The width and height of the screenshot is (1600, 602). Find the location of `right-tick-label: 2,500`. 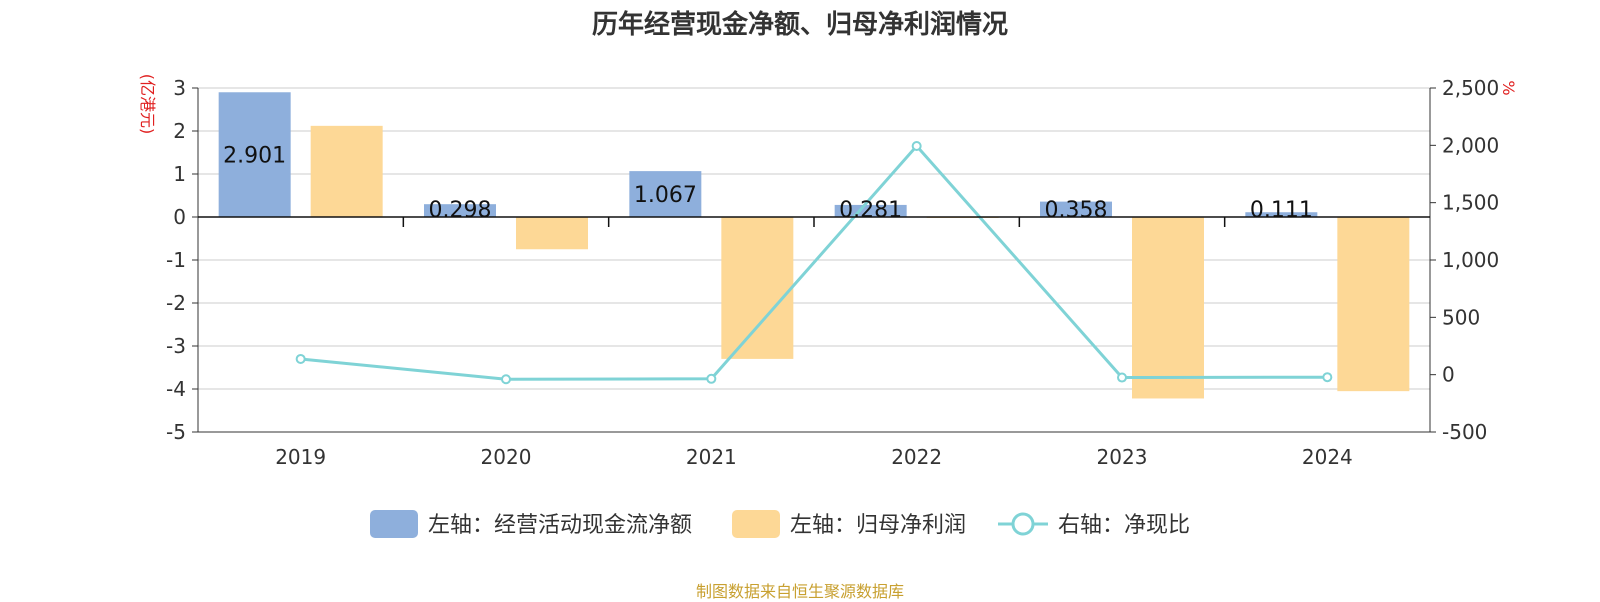

right-tick-label: 2,500 is located at coordinates (1470, 88).